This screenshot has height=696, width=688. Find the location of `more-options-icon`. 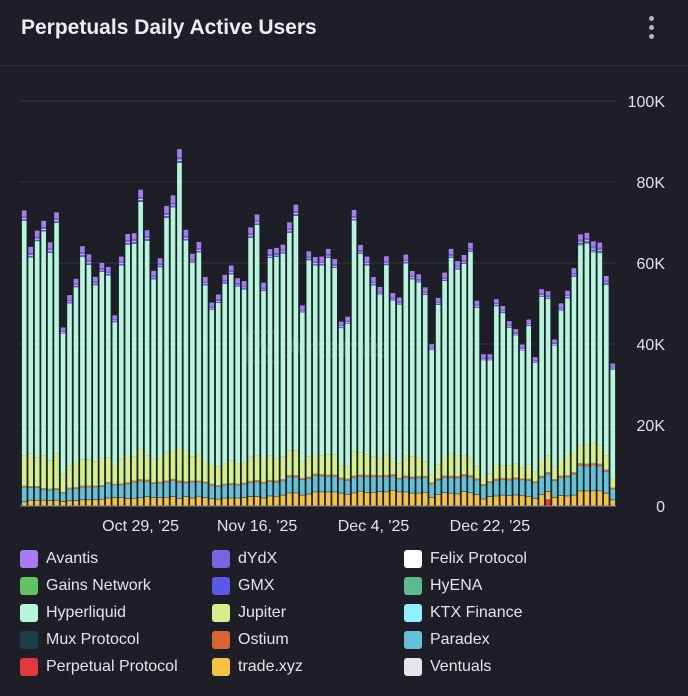

more-options-icon is located at coordinates (652, 29).